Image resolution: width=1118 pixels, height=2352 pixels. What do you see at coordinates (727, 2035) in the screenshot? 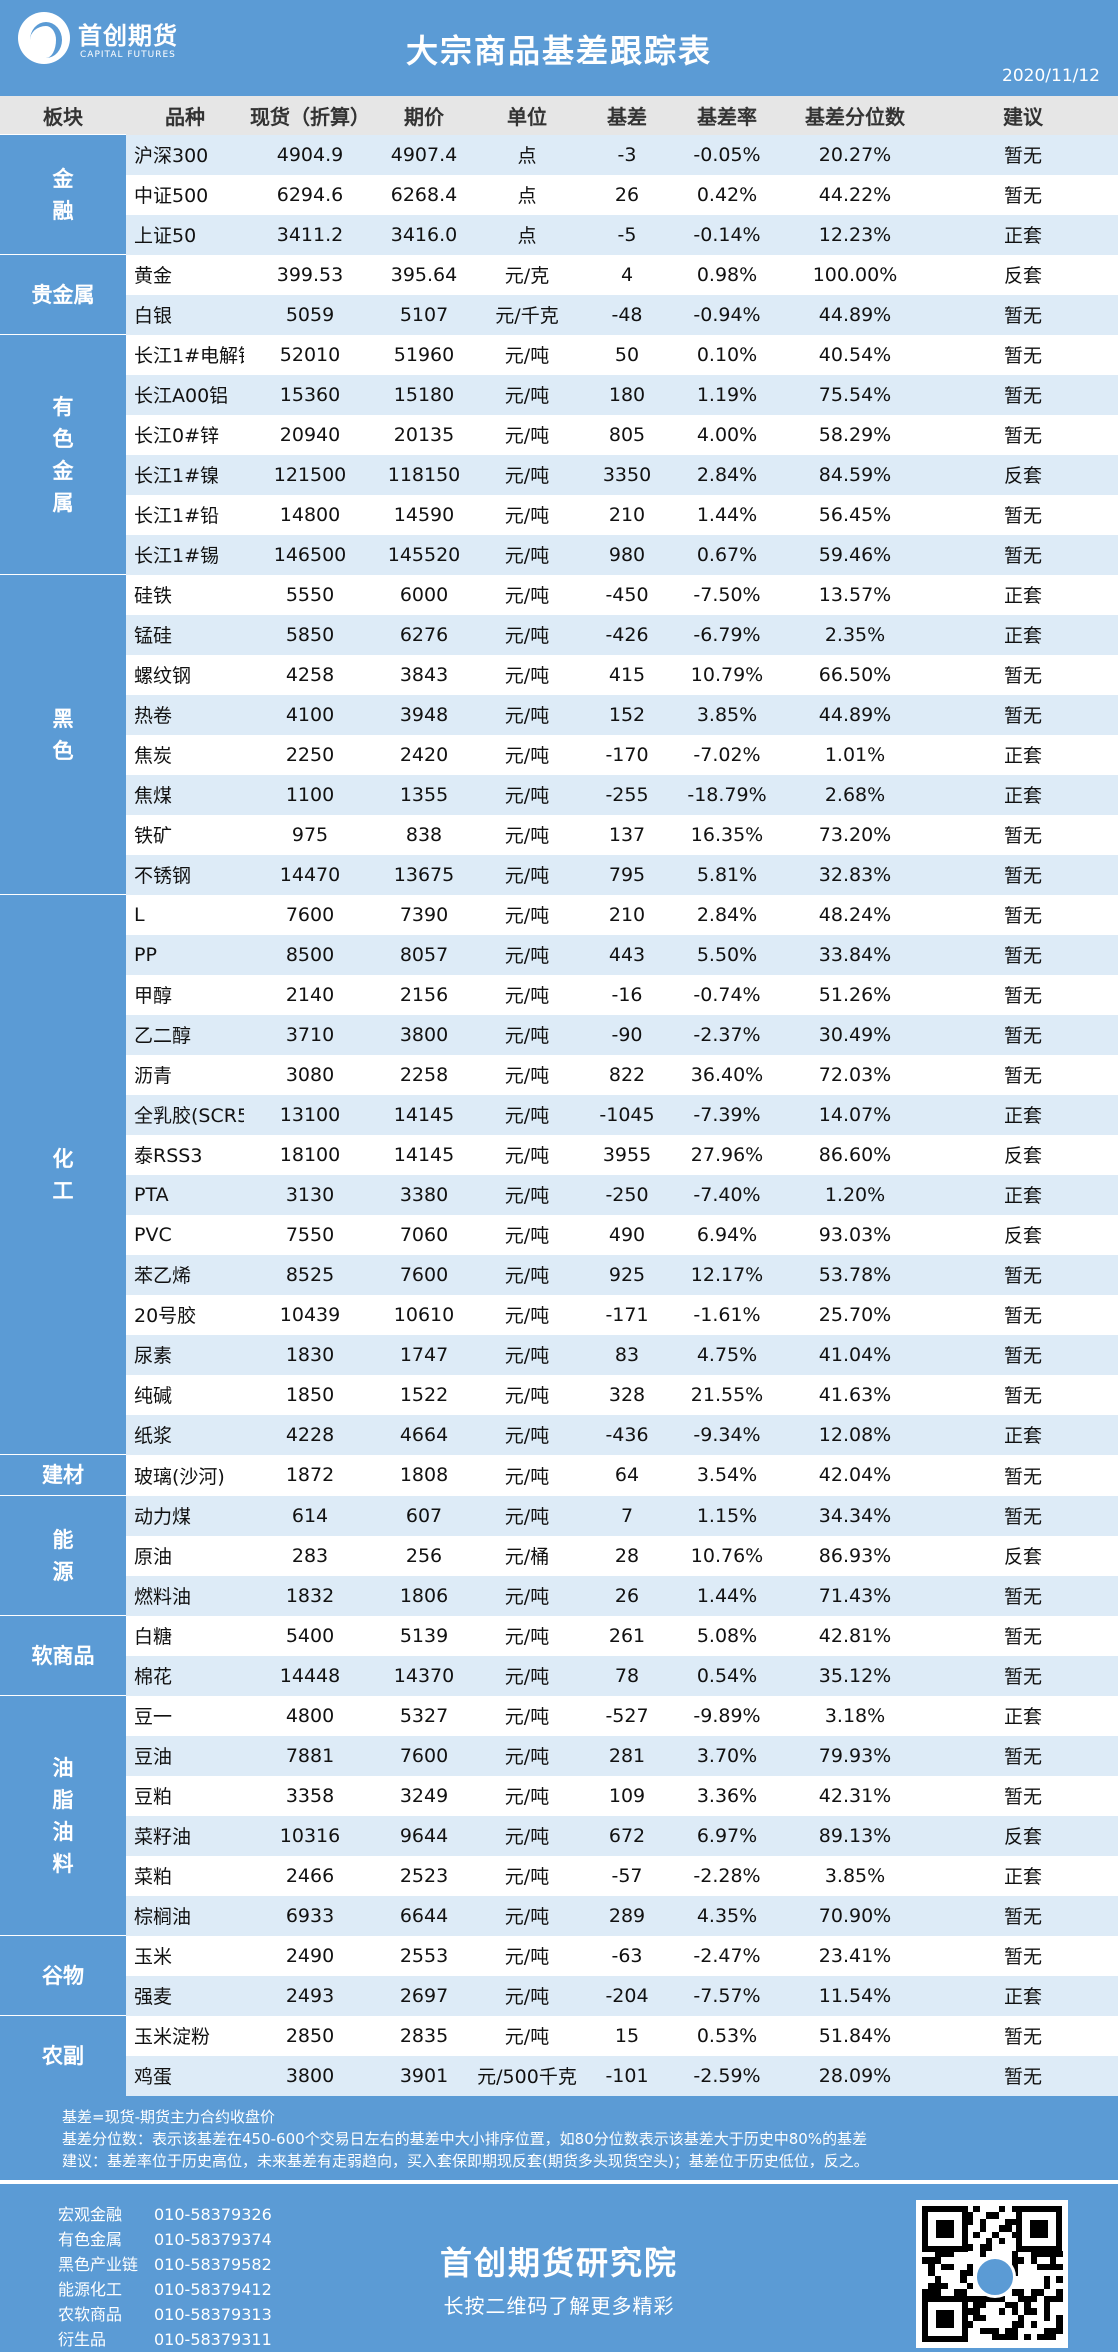
I see `basis-rate: 0.53%` at bounding box center [727, 2035].